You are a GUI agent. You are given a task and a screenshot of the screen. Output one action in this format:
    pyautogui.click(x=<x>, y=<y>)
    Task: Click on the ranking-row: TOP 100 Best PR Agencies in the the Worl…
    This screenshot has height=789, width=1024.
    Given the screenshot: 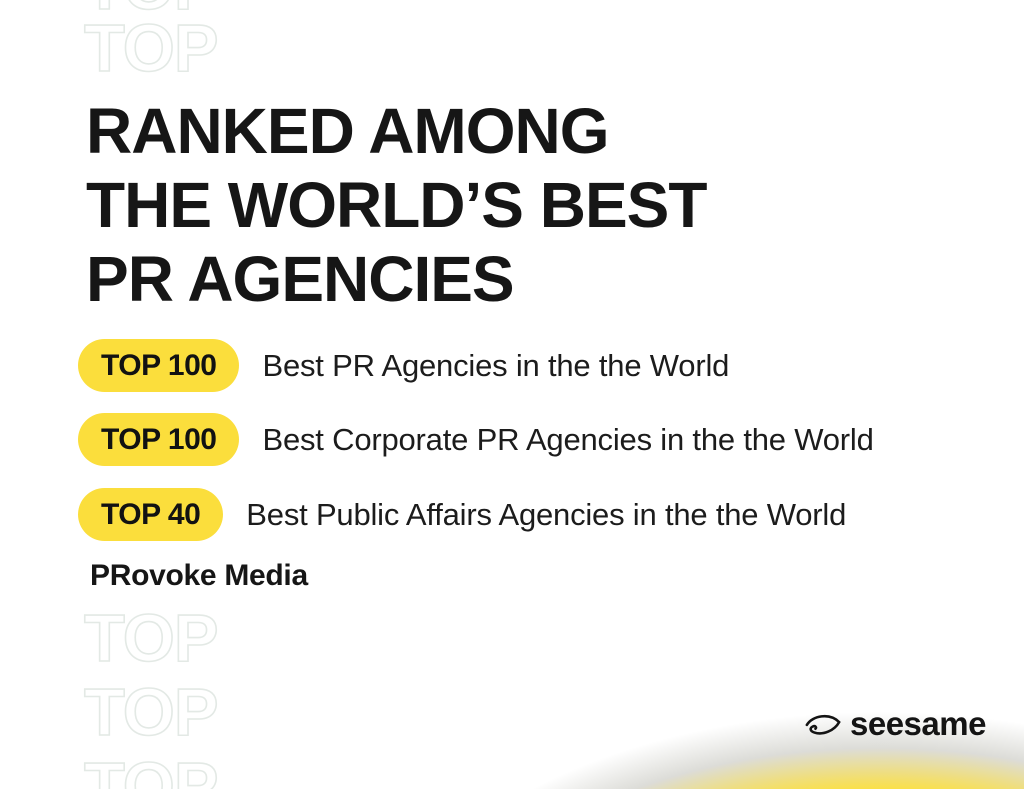 What is the action you would take?
    pyautogui.click(x=403, y=365)
    